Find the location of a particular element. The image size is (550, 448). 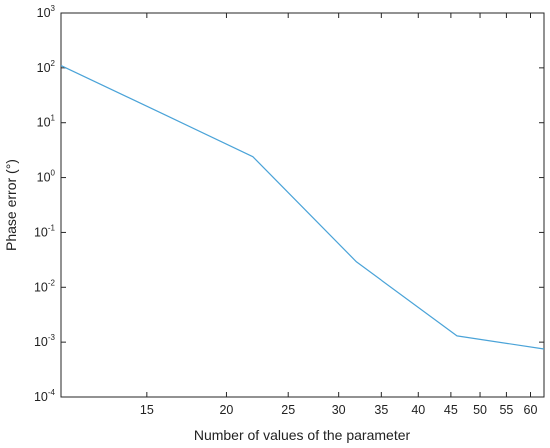

x-tick-label: 20 is located at coordinates (226, 410).